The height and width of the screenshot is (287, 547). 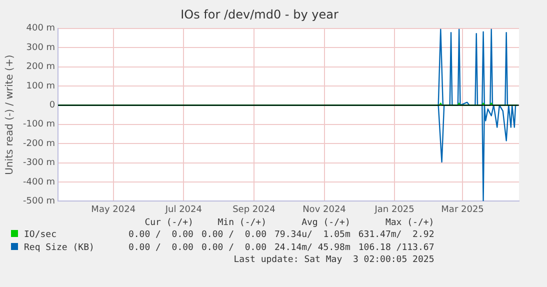 What do you see at coordinates (183, 209) in the screenshot?
I see `x-tick-label: Jul 2024` at bounding box center [183, 209].